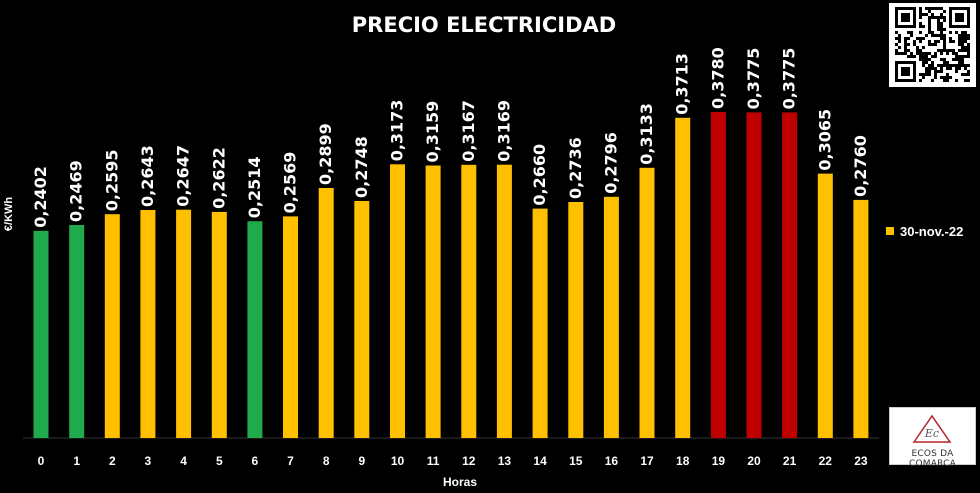 The height and width of the screenshot is (493, 980). What do you see at coordinates (325, 154) in the screenshot?
I see `bar-value-label: 0,2899` at bounding box center [325, 154].